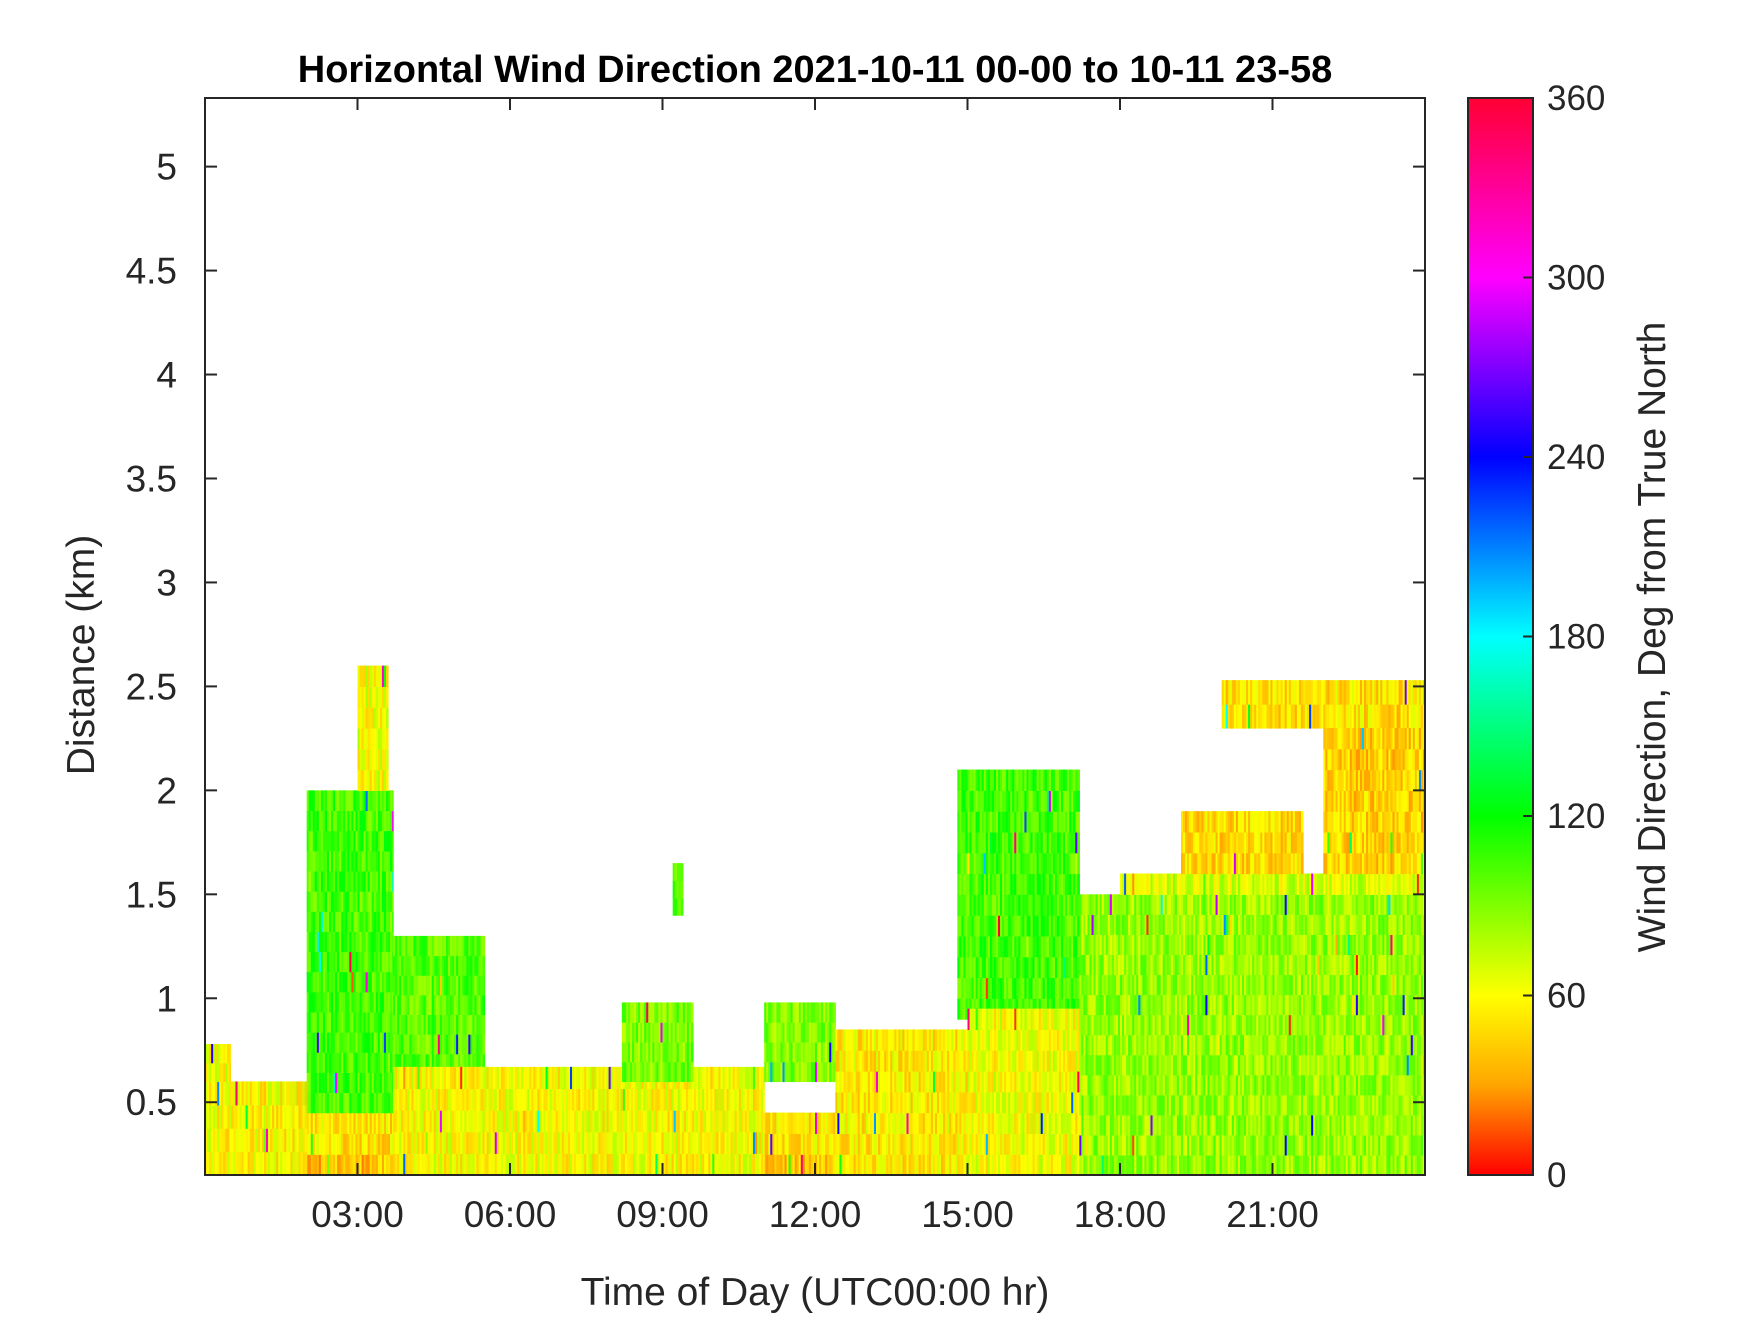 This screenshot has width=1750, height=1318. I want to click on heat-region, so click(373, 728).